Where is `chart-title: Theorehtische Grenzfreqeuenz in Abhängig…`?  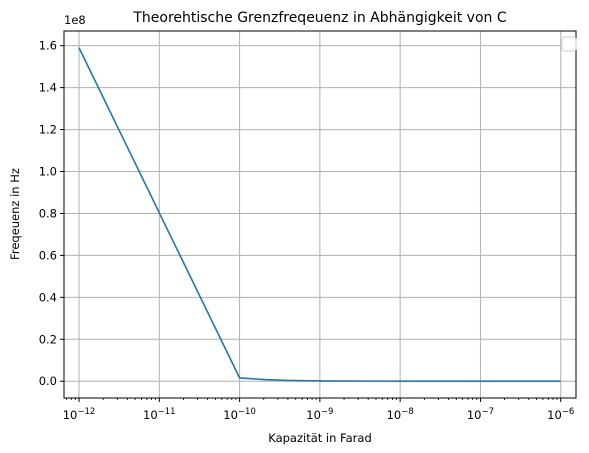
chart-title: Theorehtische Grenzfreqeuenz in Abhängig… is located at coordinates (319, 18).